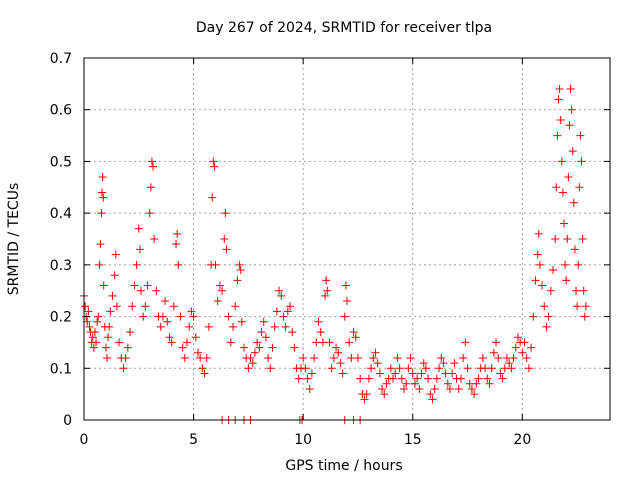 This screenshot has width=640, height=480. What do you see at coordinates (61, 214) in the screenshot?
I see `y-tick-label: 0.4` at bounding box center [61, 214].